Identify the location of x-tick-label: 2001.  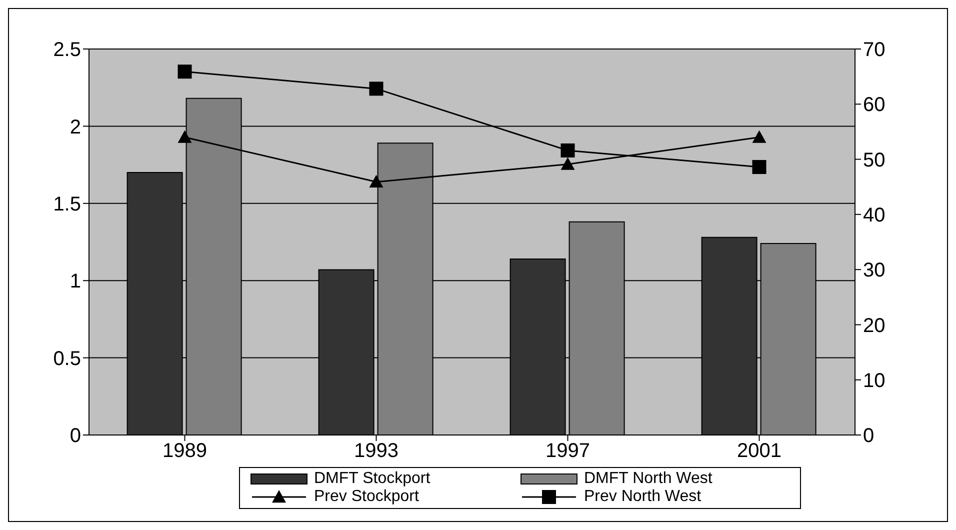
(759, 451).